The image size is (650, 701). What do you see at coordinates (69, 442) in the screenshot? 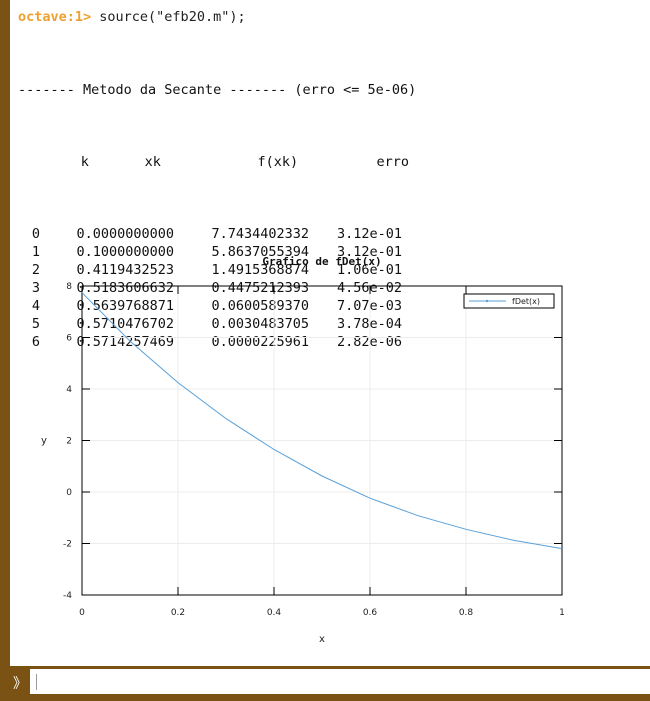
I see `y-tick-label: 2` at bounding box center [69, 442].